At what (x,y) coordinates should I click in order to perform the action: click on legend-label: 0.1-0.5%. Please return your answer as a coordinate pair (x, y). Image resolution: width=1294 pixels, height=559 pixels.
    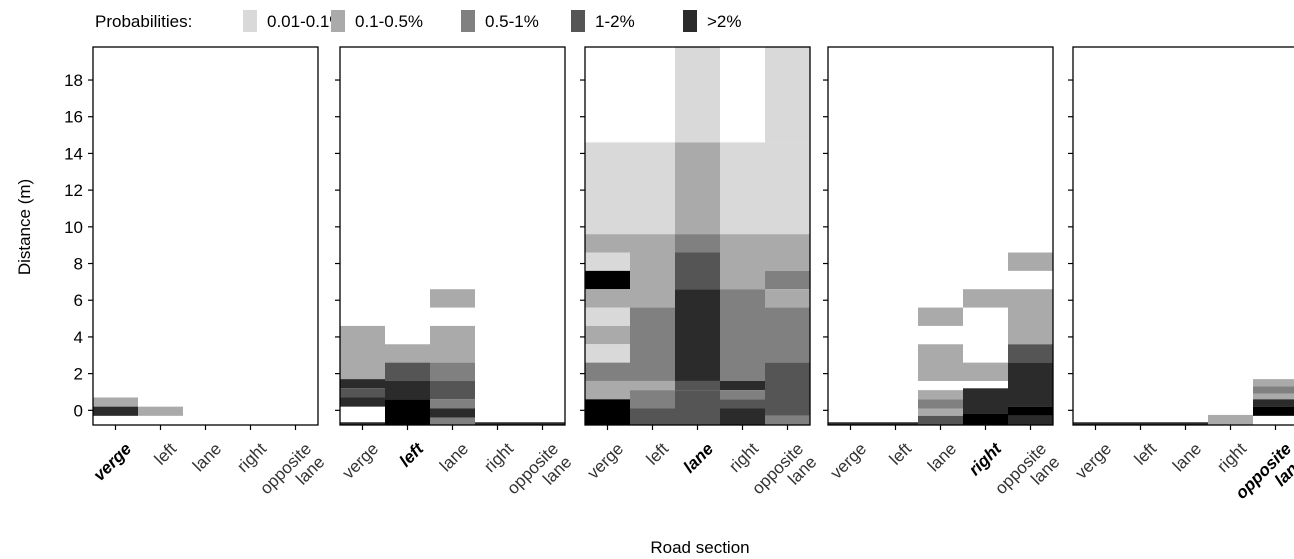
    Looking at the image, I should click on (389, 21).